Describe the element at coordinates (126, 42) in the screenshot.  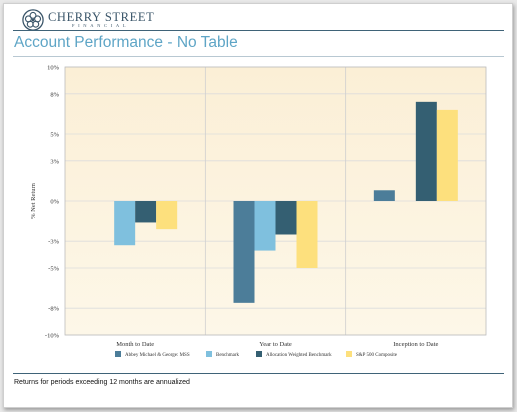
I see `page-title: Account Performance - No Table` at that location.